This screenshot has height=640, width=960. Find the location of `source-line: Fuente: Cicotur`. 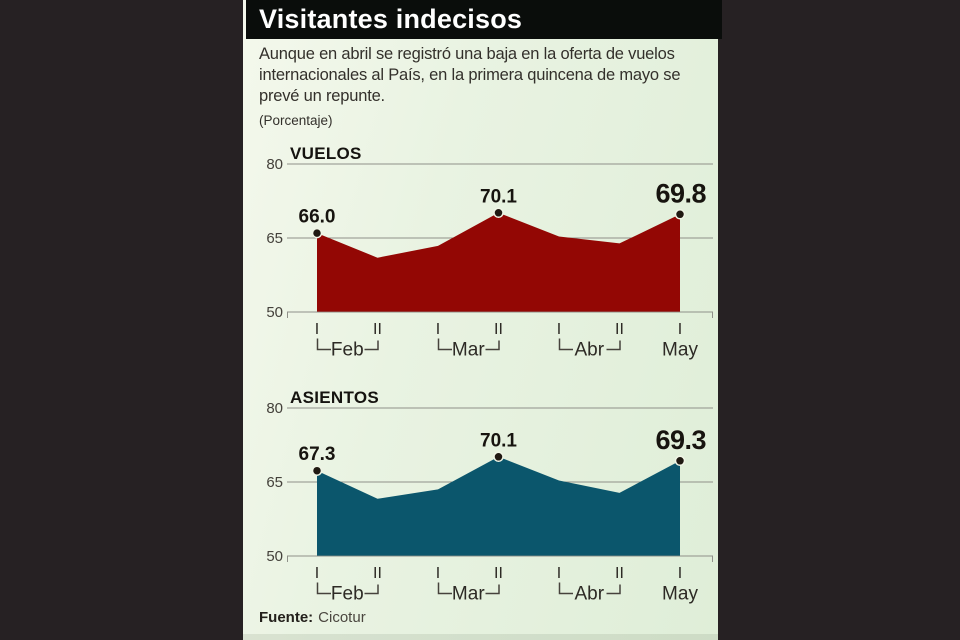

source-line: Fuente: Cicotur is located at coordinates (312, 617).